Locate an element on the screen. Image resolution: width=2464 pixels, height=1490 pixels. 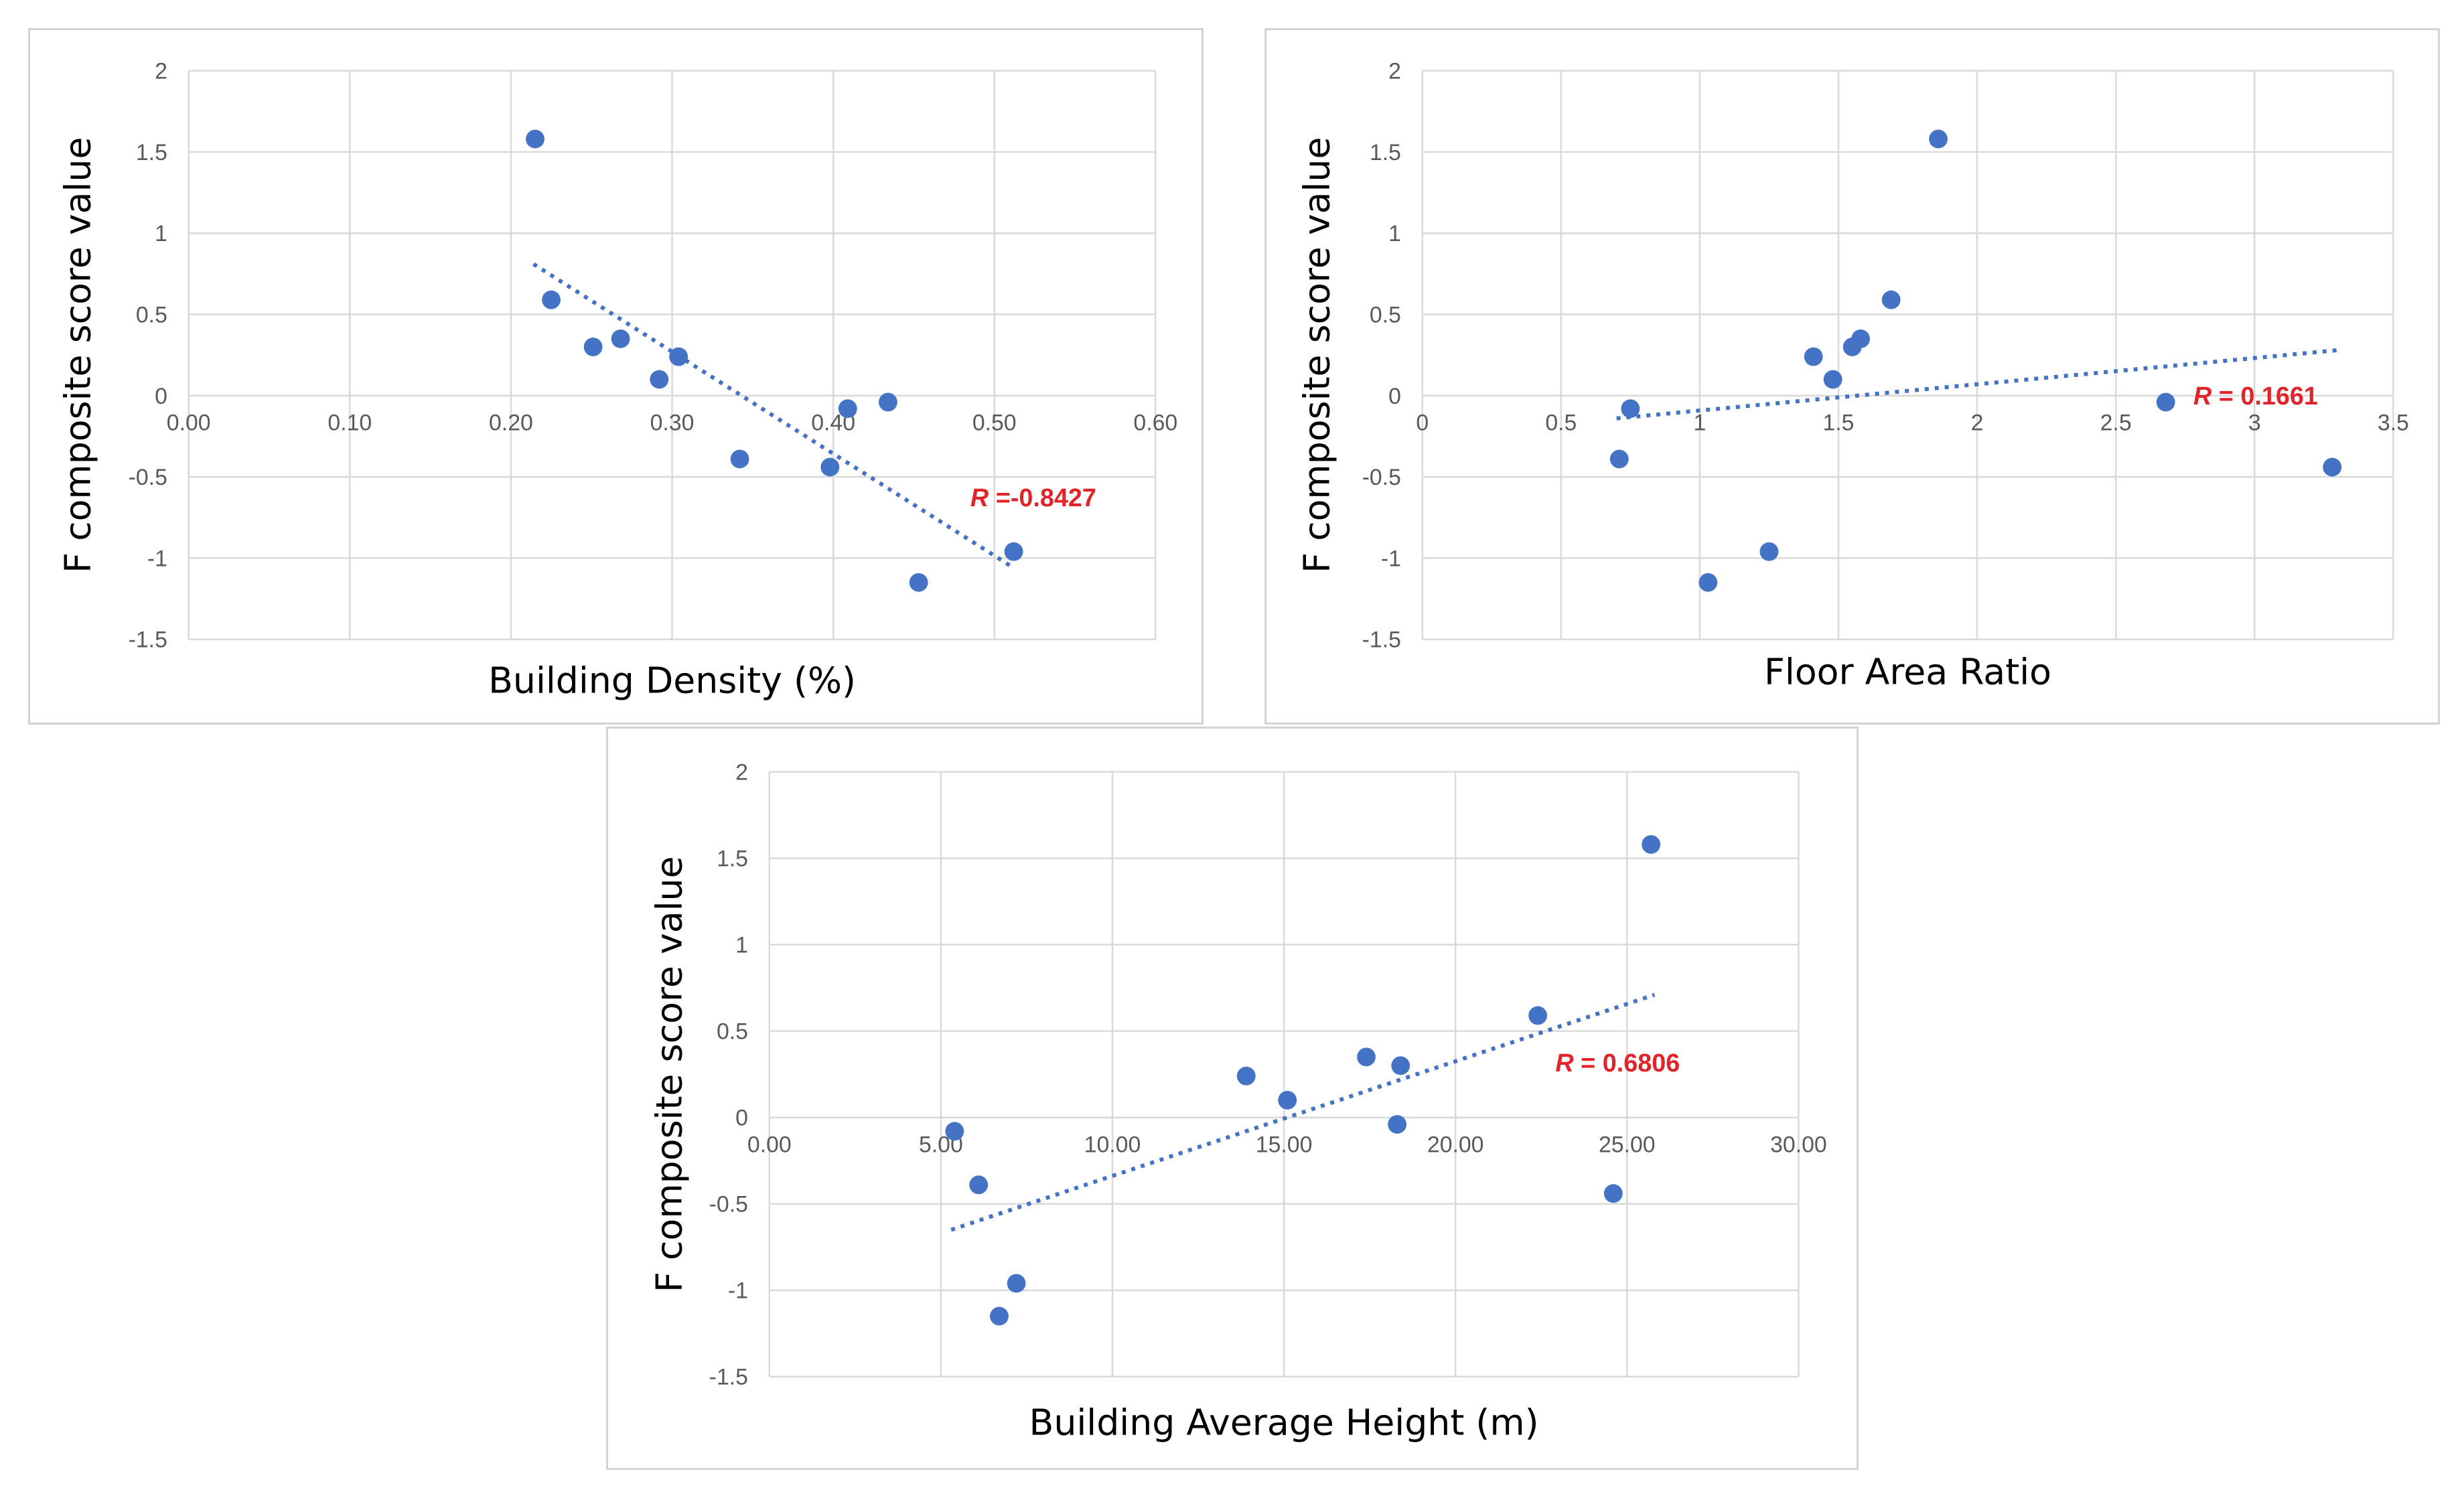
x-tick-label: 3 is located at coordinates (2254, 423).